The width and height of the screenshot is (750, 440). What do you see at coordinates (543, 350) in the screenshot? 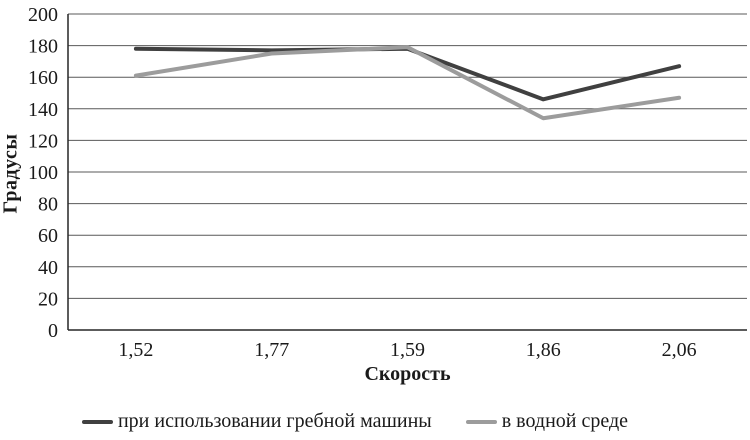
I see `x-tick-label: 1,86` at bounding box center [543, 350].